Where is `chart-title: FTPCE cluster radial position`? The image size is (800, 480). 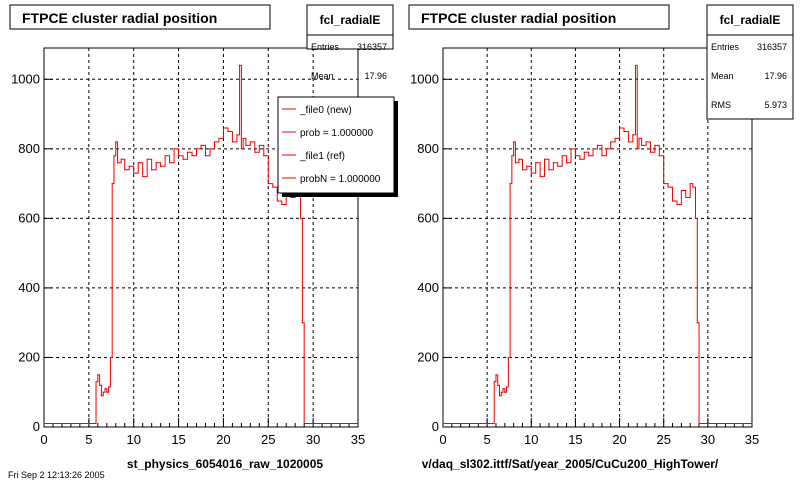
chart-title: FTPCE cluster radial position is located at coordinates (518, 18).